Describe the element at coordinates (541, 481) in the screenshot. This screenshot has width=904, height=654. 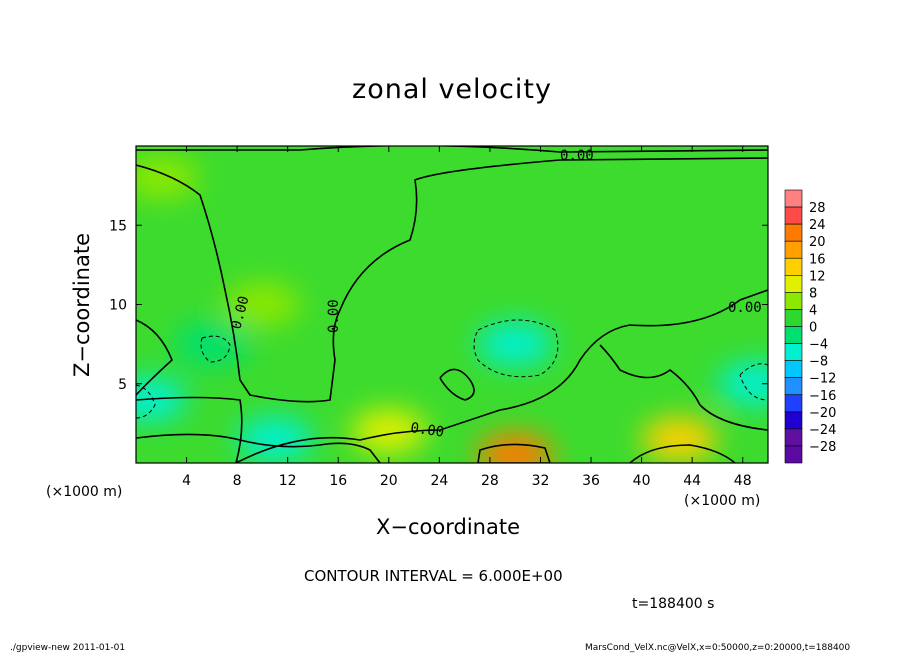
I see `x-tick-label: 32` at that location.